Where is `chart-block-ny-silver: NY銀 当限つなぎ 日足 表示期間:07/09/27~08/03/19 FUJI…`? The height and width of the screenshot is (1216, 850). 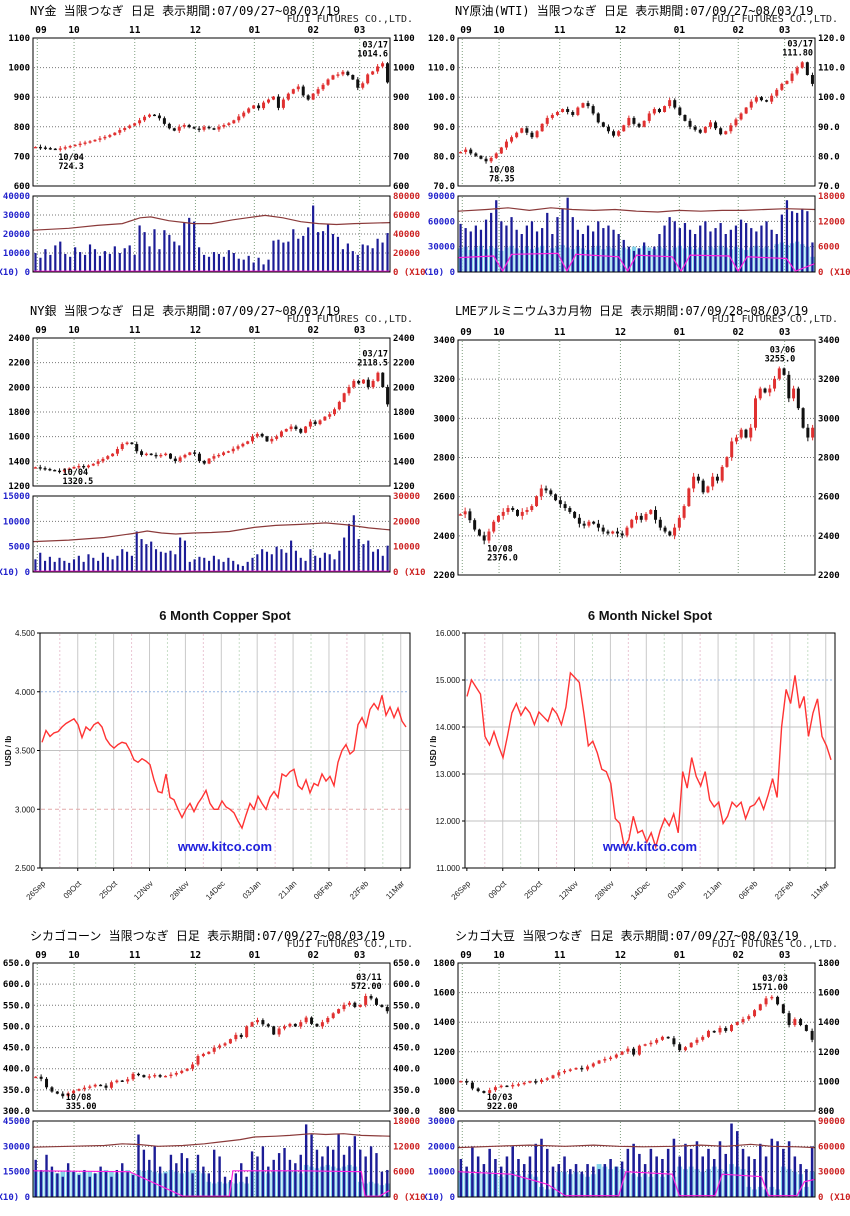
chart-block-ny-silver: NY銀 当限つなぎ 日足 表示期間:07/09/27~08/03/19 FUJI… is located at coordinates (212, 450).